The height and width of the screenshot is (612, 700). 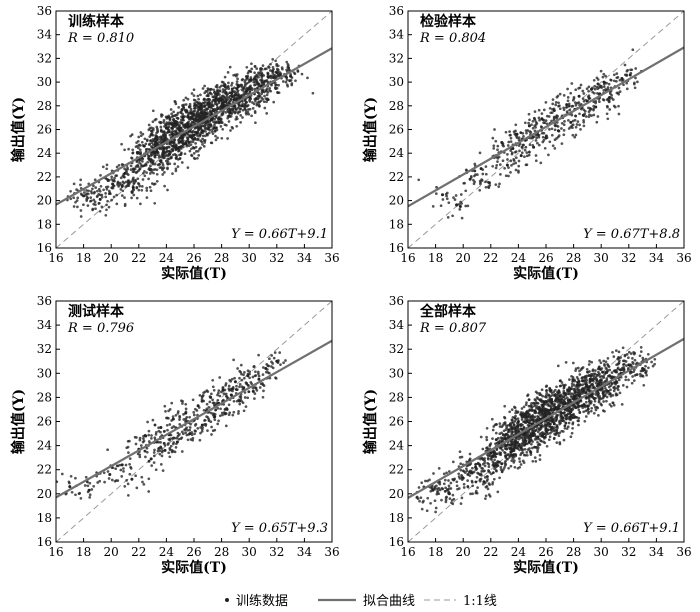 What do you see at coordinates (396, 422) in the screenshot?
I see `y-tick-label: 26` at bounding box center [396, 422].